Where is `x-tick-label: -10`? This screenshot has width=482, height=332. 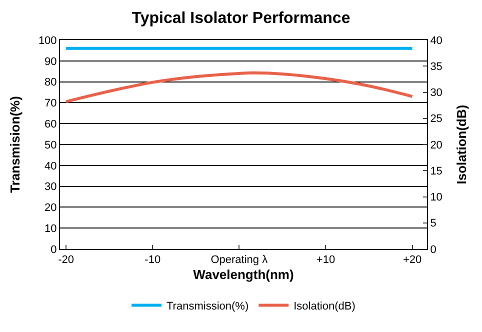 x-tick-label: -10 is located at coordinates (152, 260).